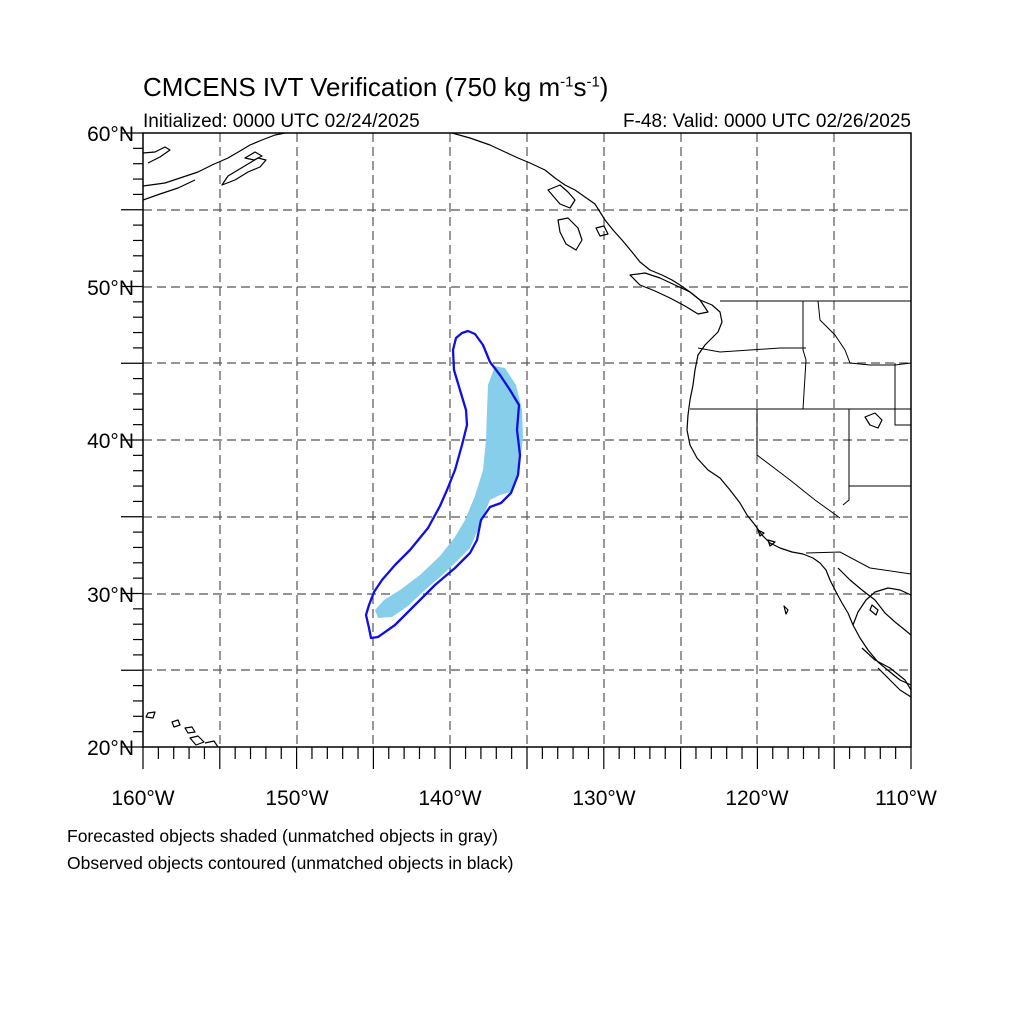  What do you see at coordinates (110, 134) in the screenshot?
I see `lat-label-60: 60°N` at bounding box center [110, 134].